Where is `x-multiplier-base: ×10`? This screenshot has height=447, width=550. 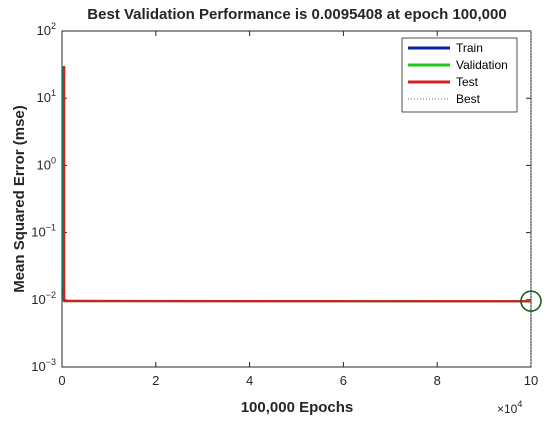 x-multiplier-base: ×10 is located at coordinates (507, 409).